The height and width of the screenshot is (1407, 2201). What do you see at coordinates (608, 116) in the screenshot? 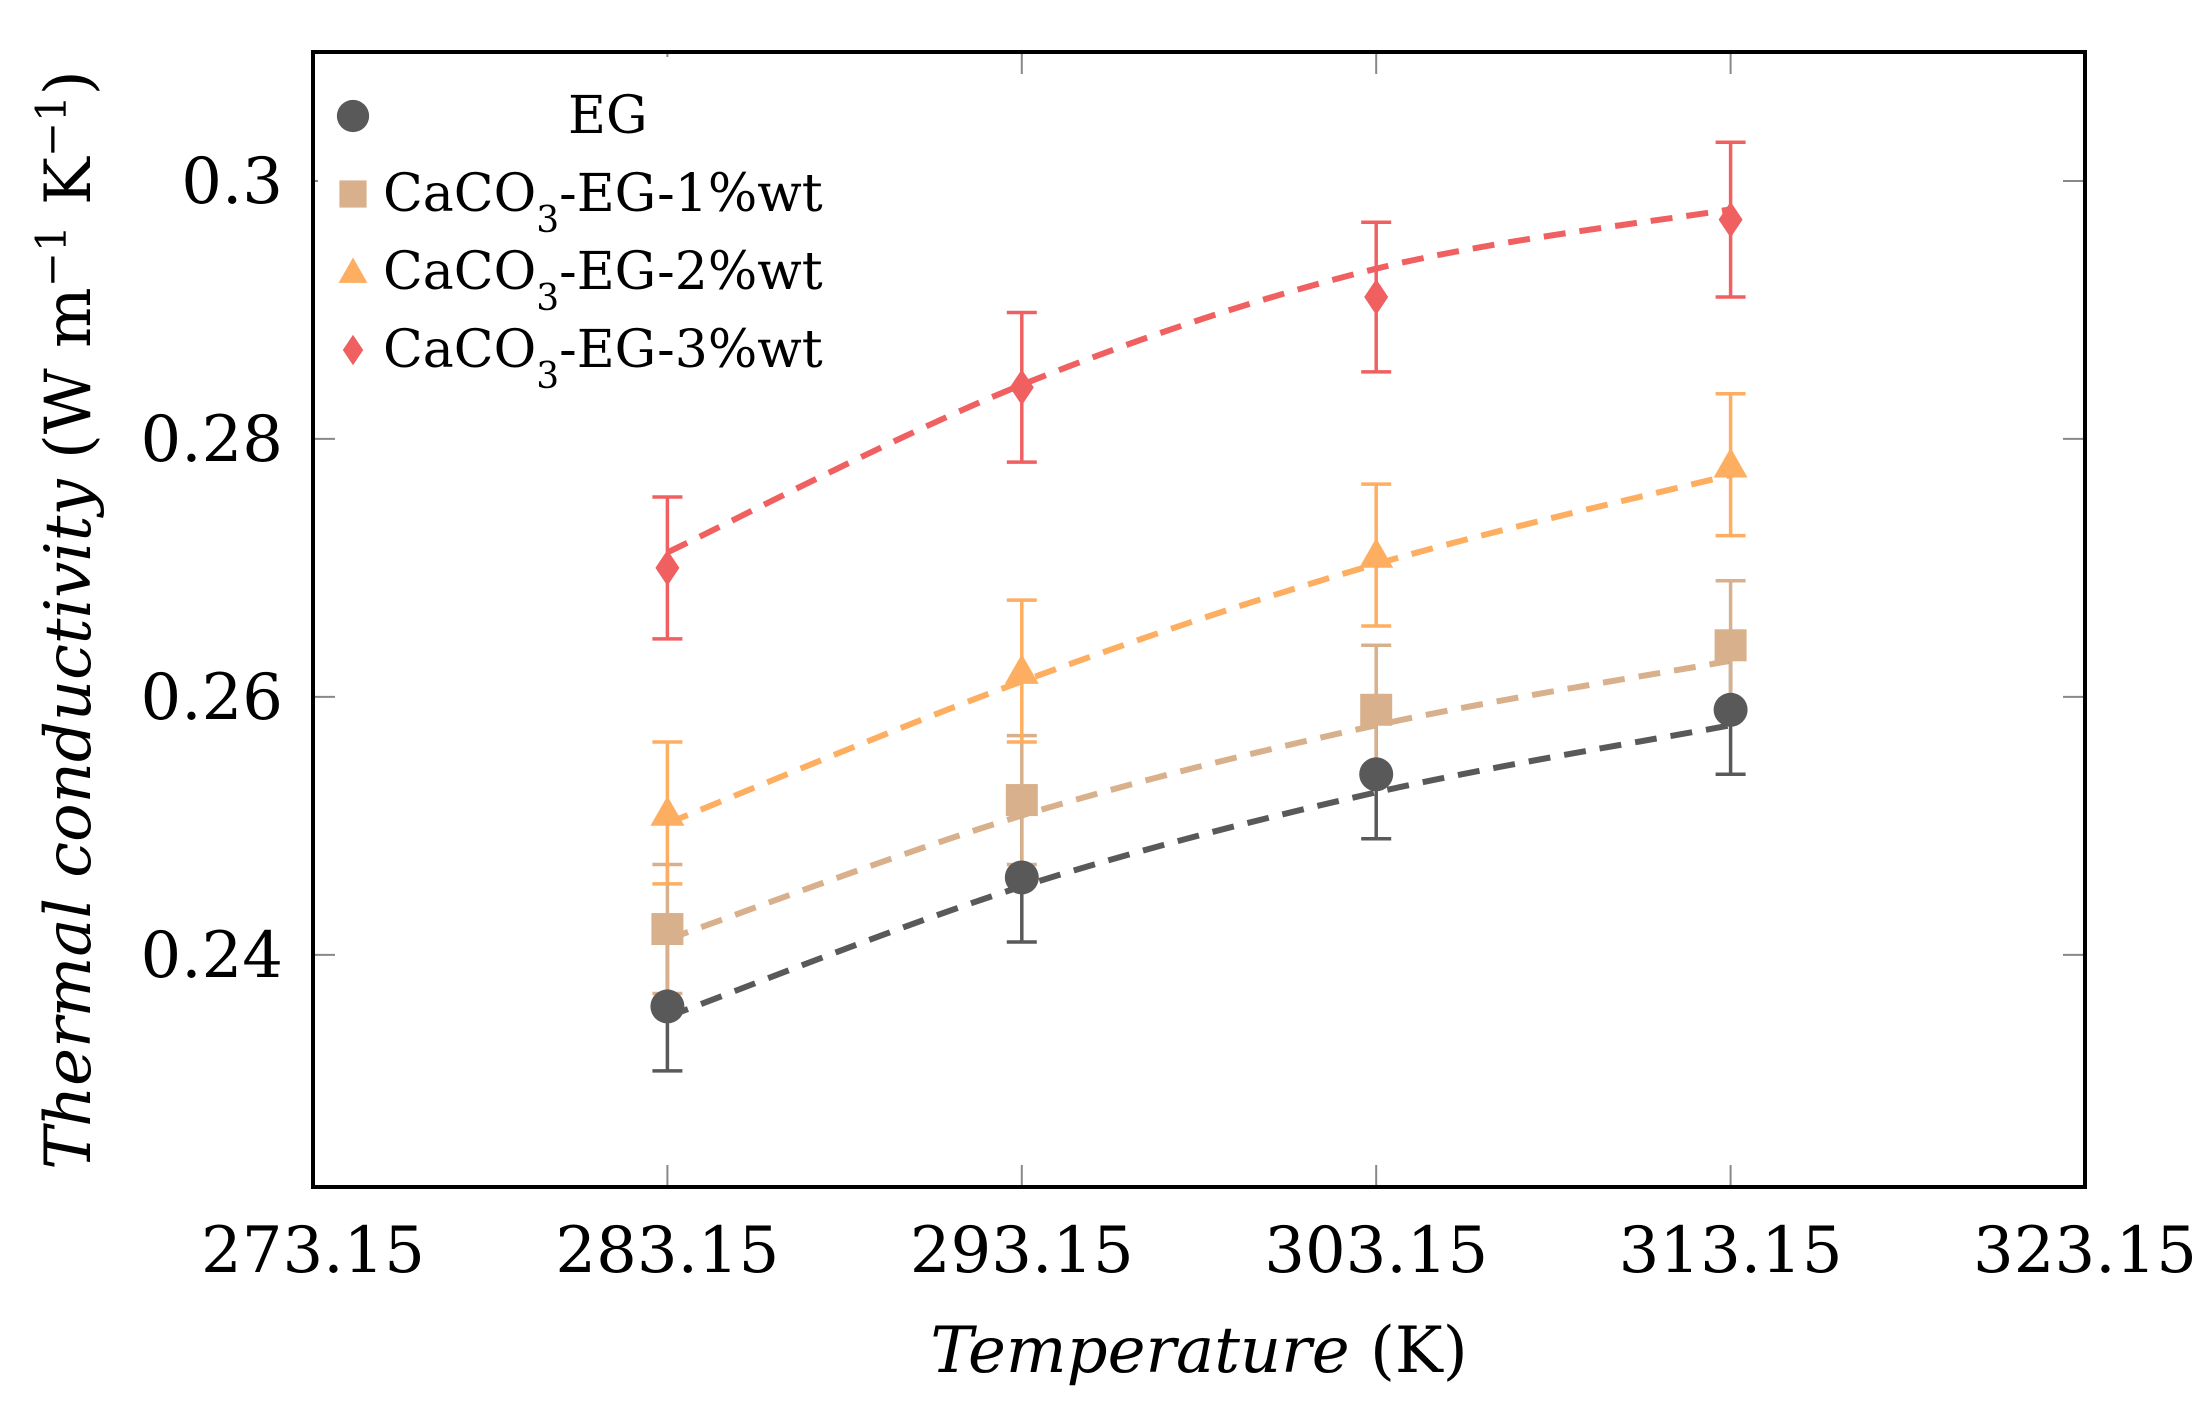
I see `legend-label: EG` at bounding box center [608, 116].